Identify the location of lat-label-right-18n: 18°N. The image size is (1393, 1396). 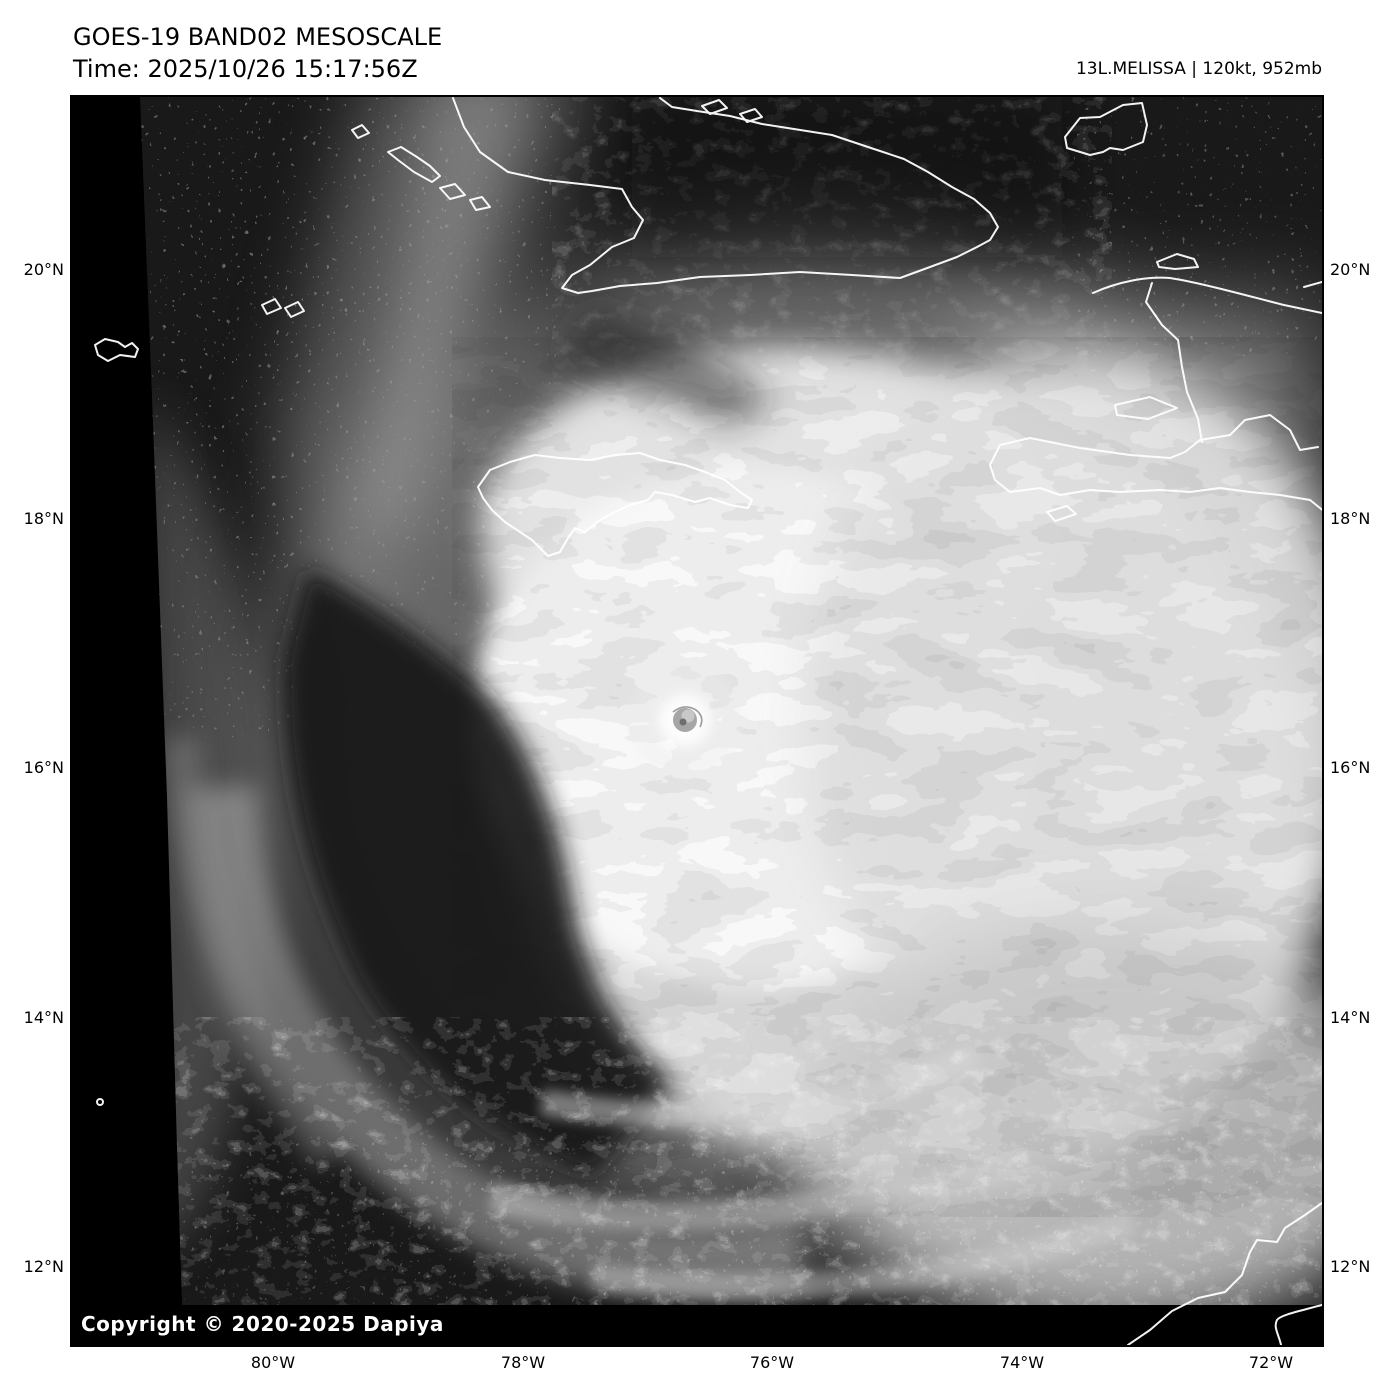
(1350, 518).